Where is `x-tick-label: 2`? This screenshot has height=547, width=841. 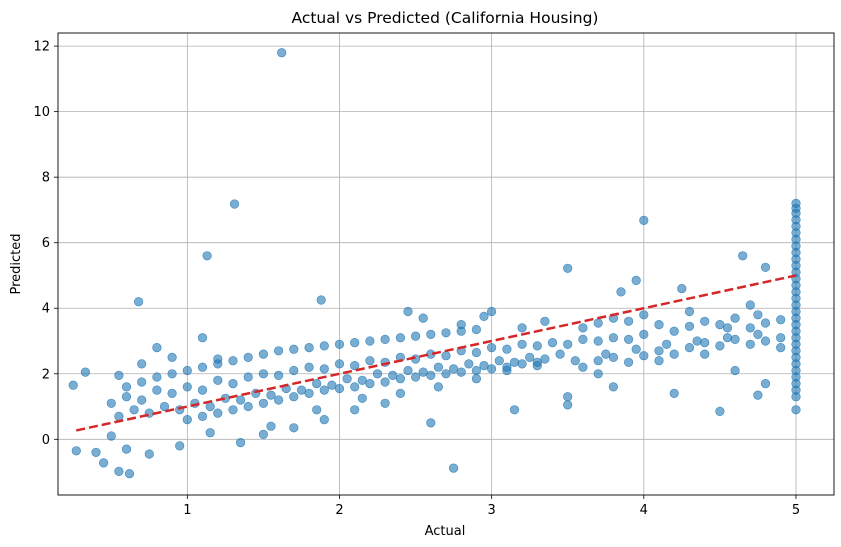
x-tick-label: 2 is located at coordinates (339, 510).